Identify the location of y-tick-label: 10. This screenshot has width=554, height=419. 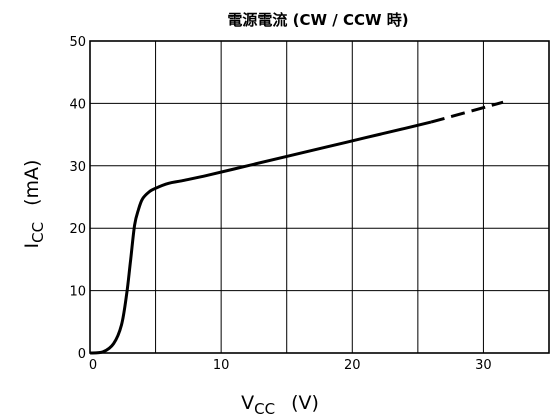
(77, 292).